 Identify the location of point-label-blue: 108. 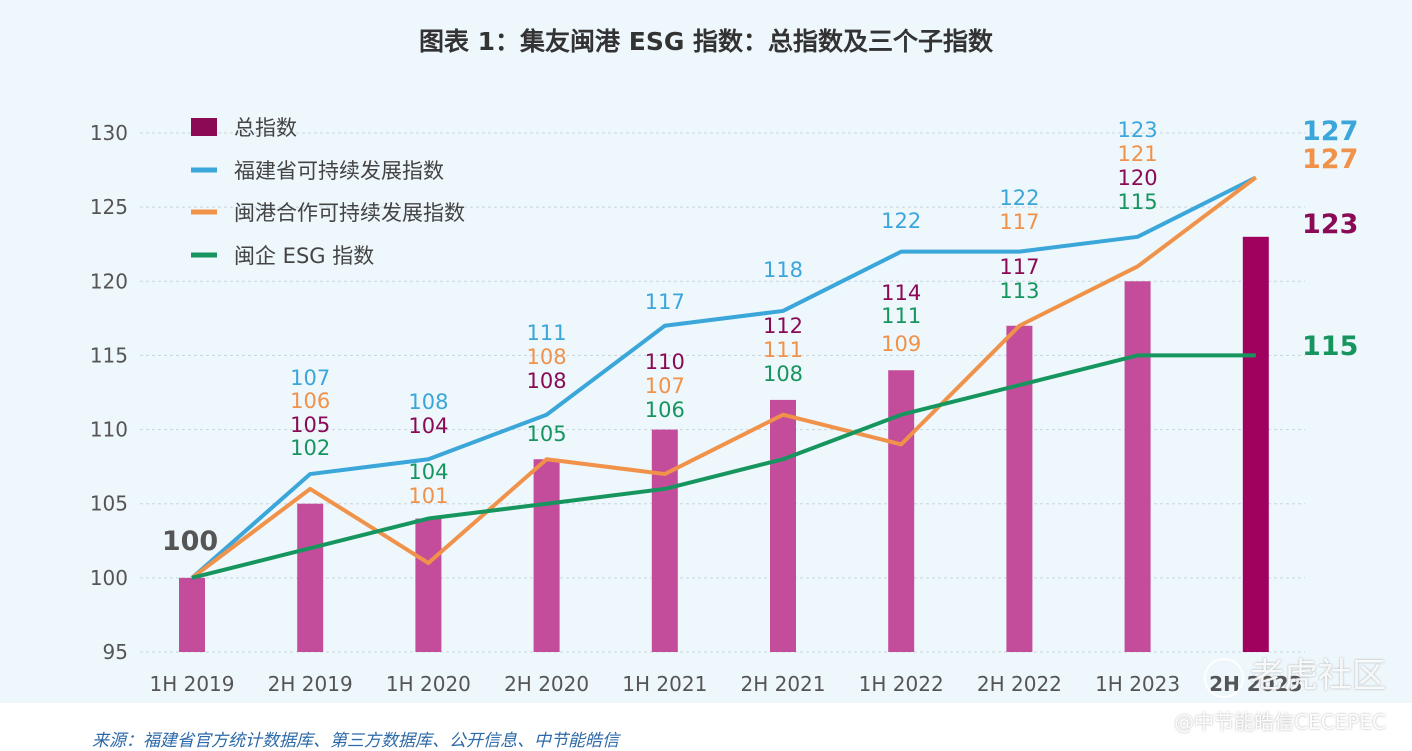
(428, 402).